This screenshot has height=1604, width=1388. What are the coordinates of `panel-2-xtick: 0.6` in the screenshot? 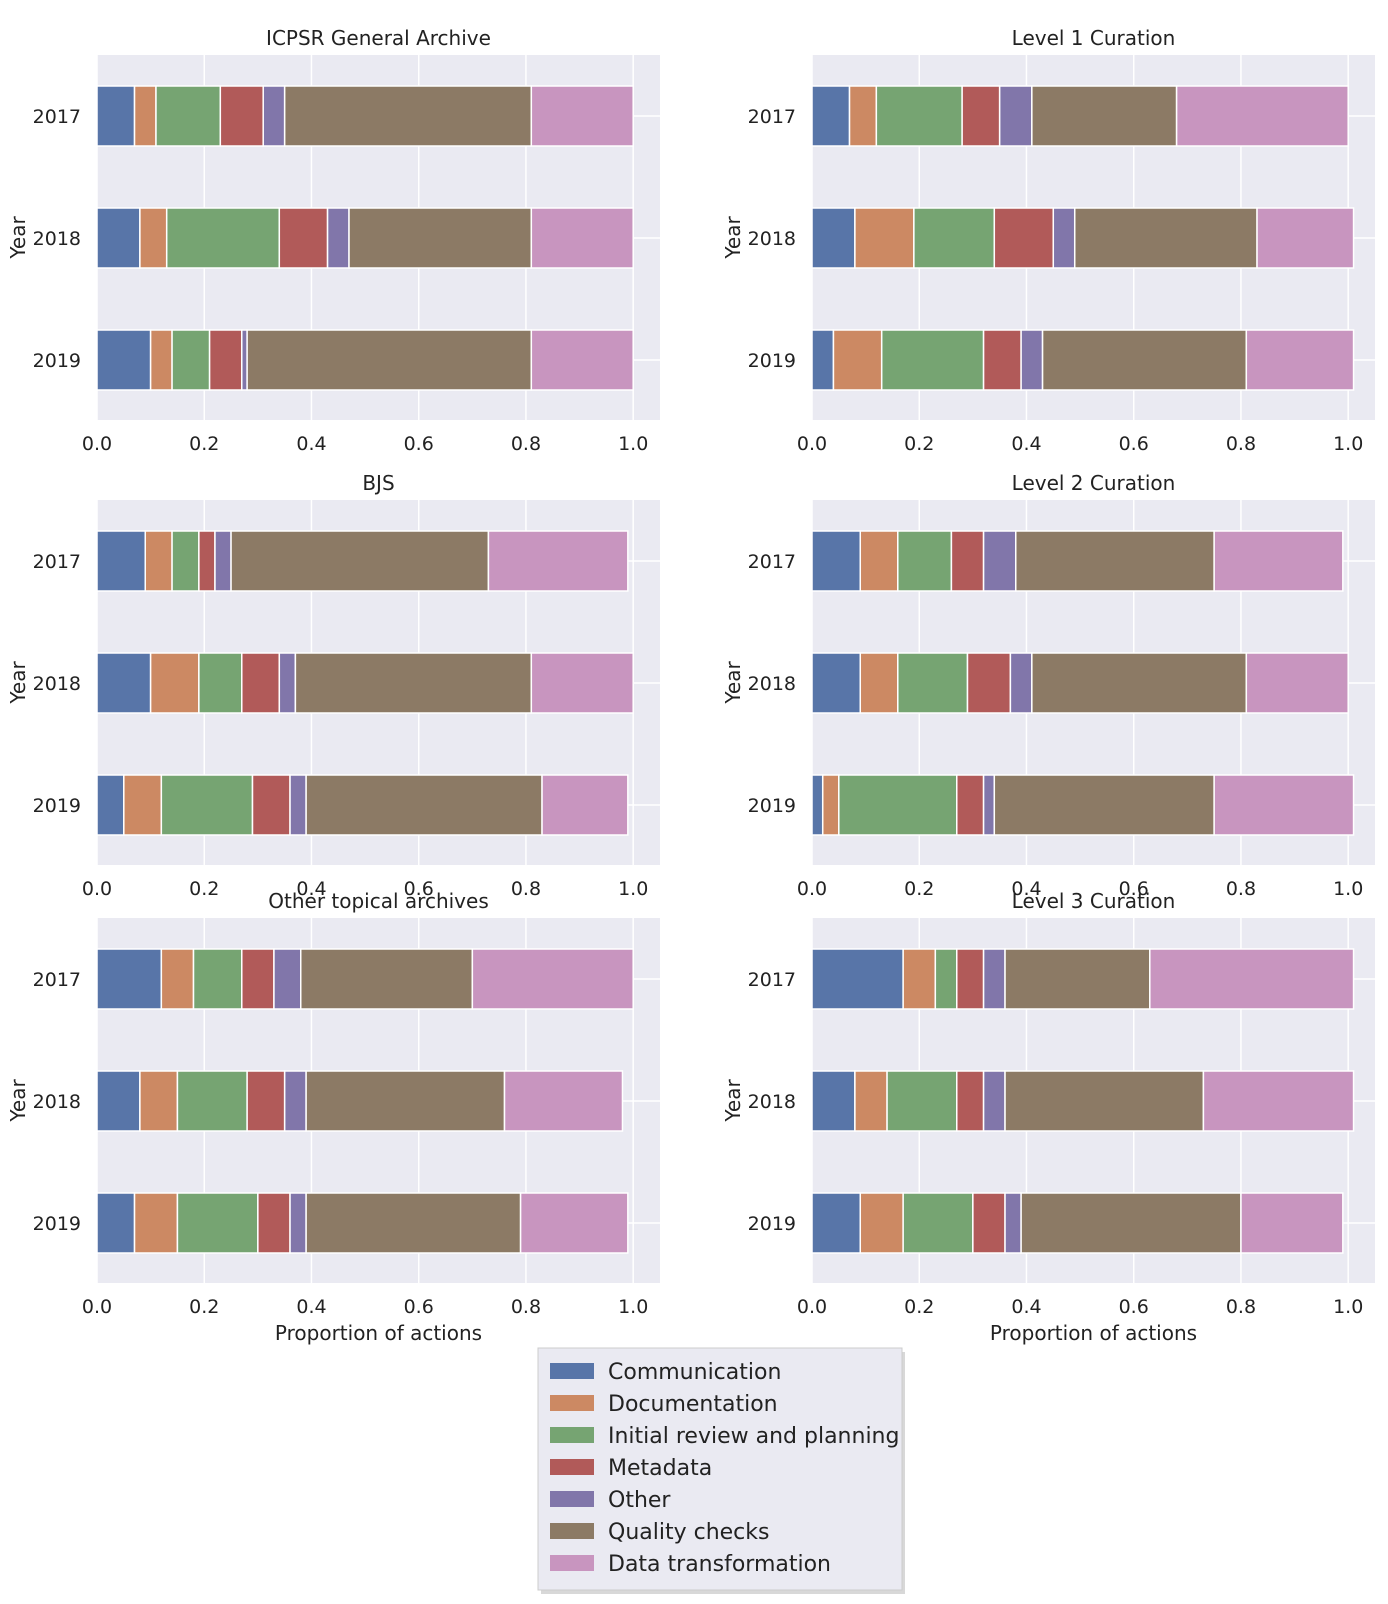 It's located at (1134, 444).